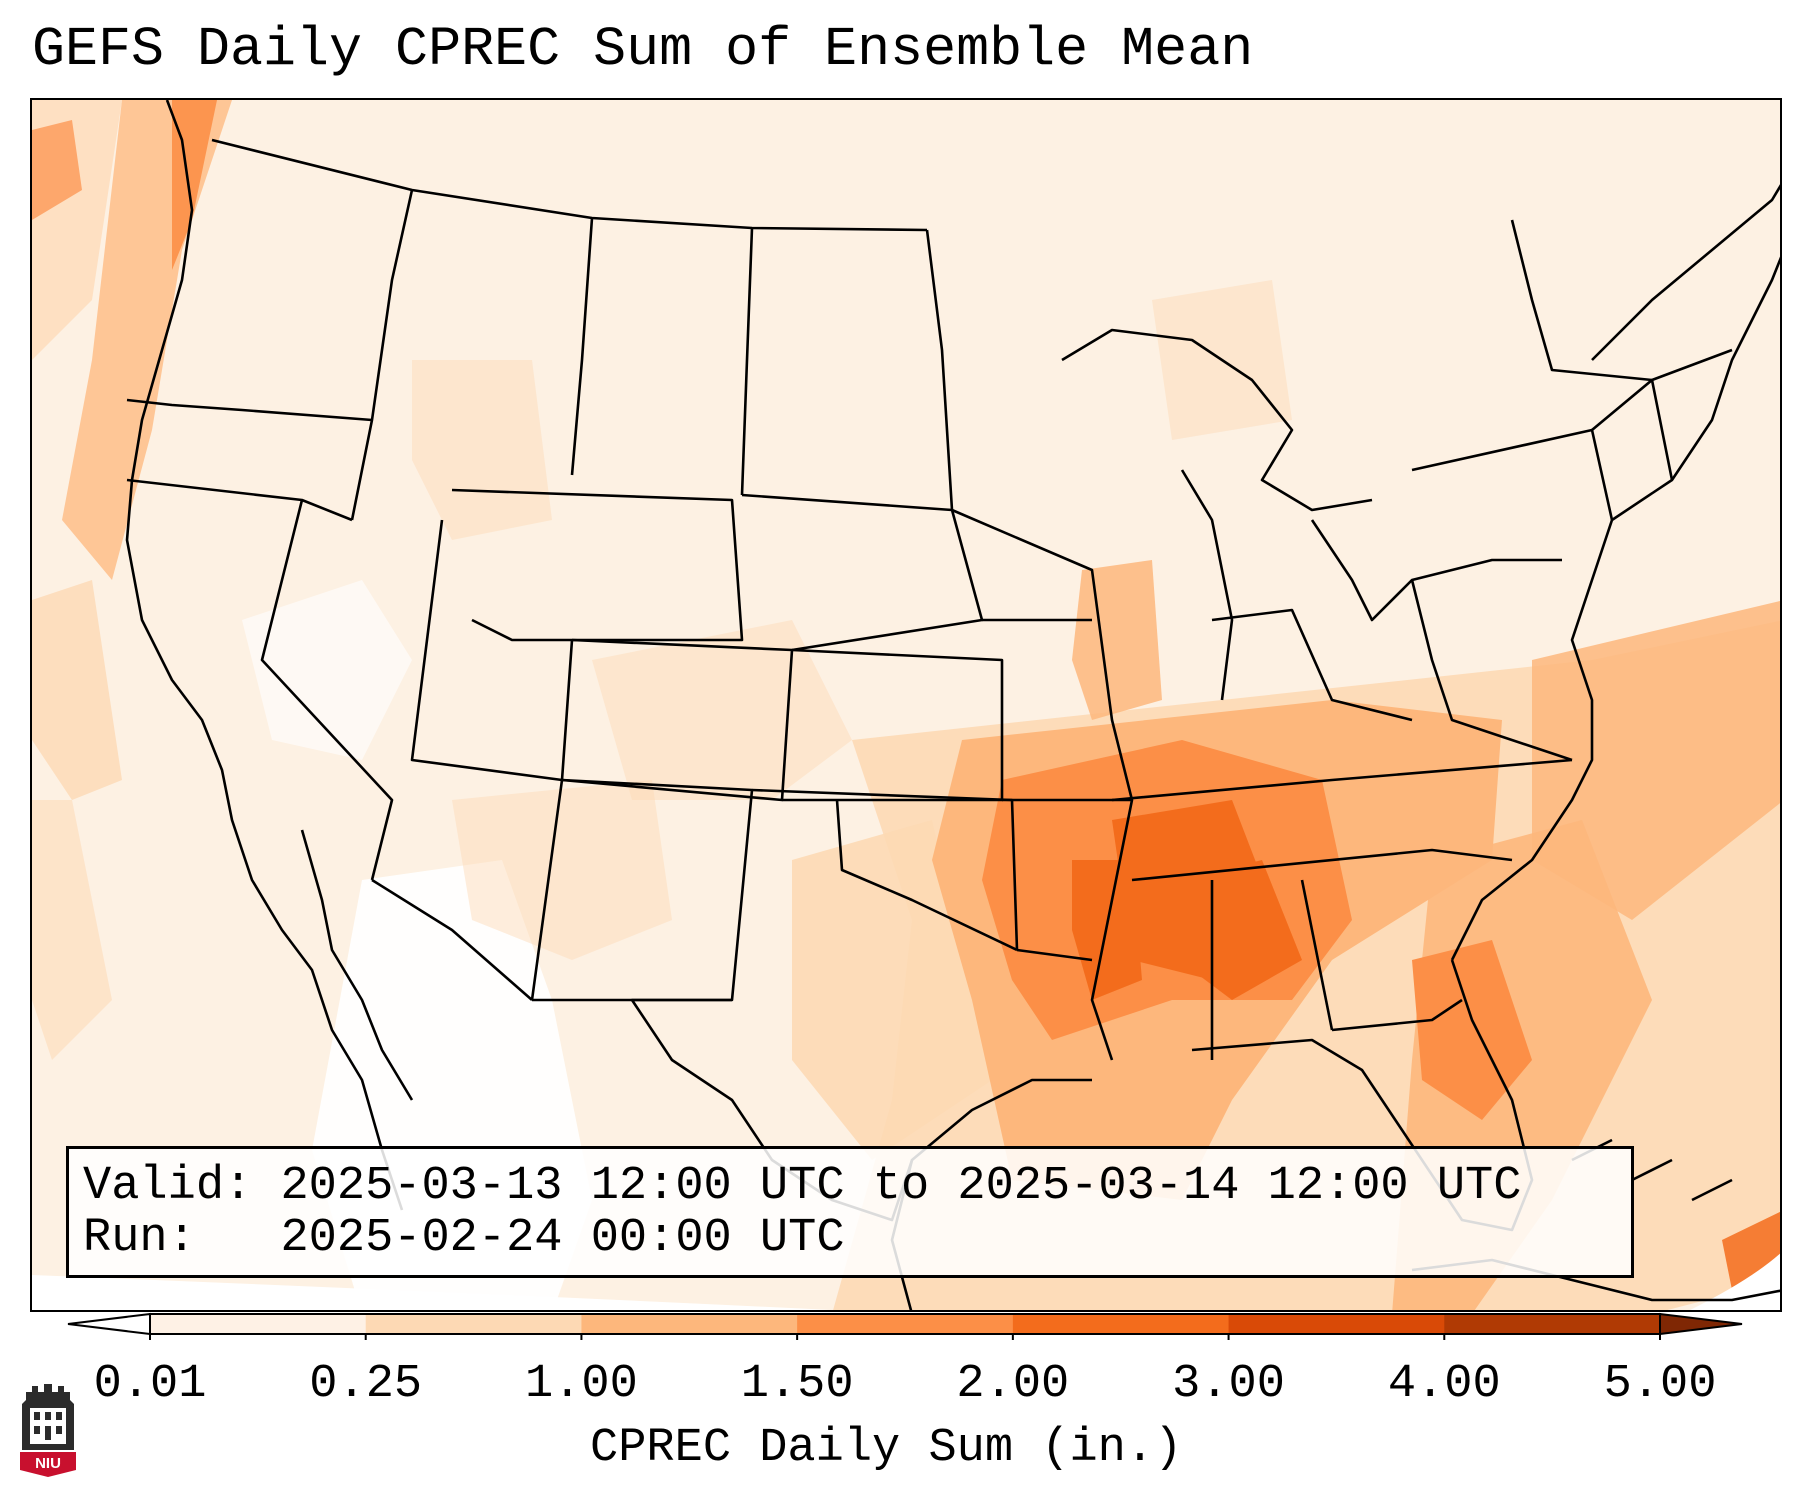  Describe the element at coordinates (1701, 1324) in the screenshot. I see `colorbar-over-arrow` at that location.